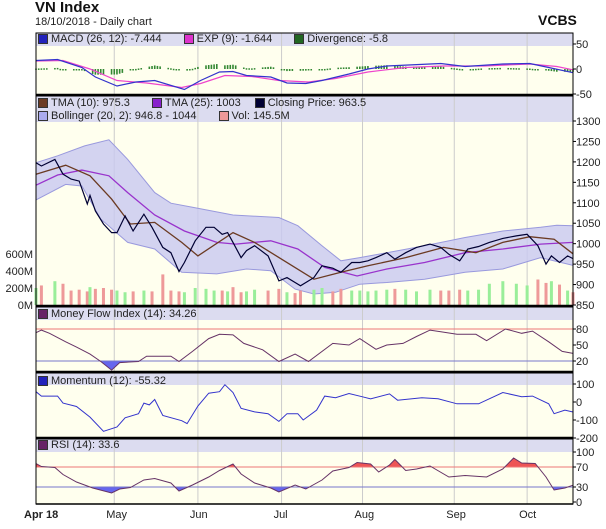 The width and height of the screenshot is (606, 529). I want to click on legend-tma25: TMA (25): 1003, so click(202, 103).